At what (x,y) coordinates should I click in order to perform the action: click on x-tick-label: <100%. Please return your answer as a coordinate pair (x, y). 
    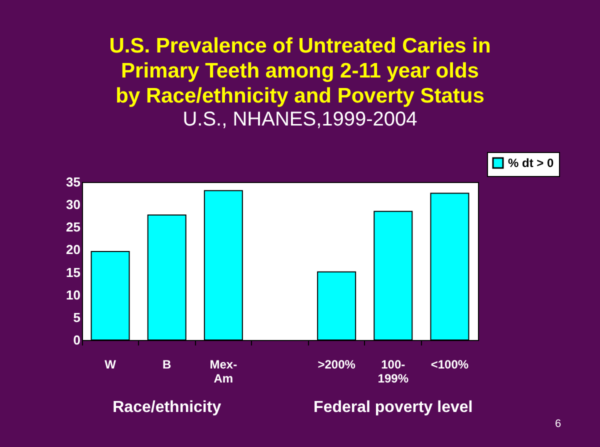
    Looking at the image, I should click on (449, 365).